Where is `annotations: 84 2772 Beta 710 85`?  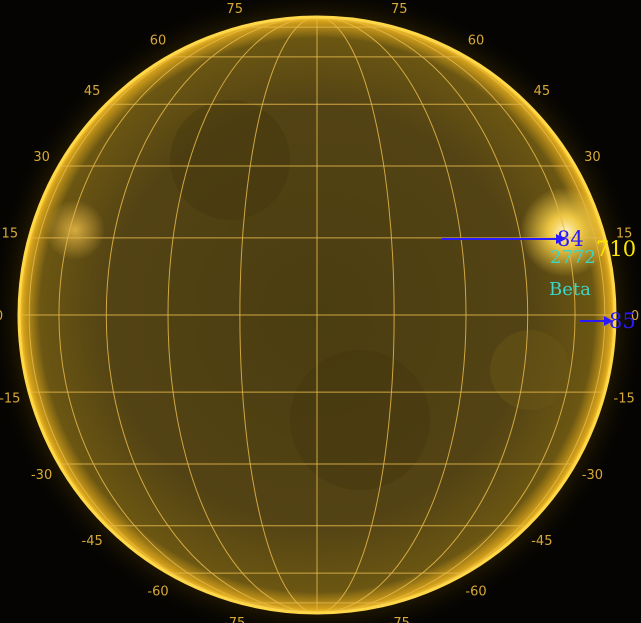 annotations: 84 2772 Beta 710 85 is located at coordinates (539, 280).